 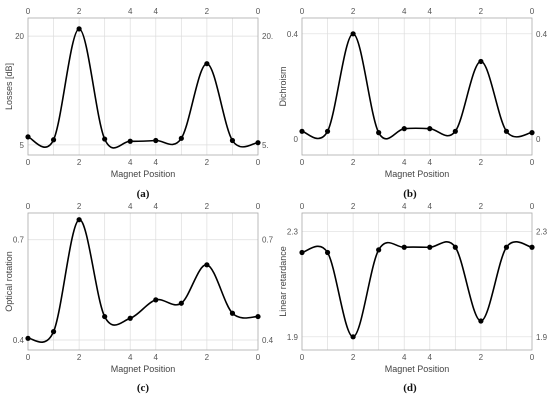 I want to click on y-tick-label-right: 5., so click(x=265, y=145).